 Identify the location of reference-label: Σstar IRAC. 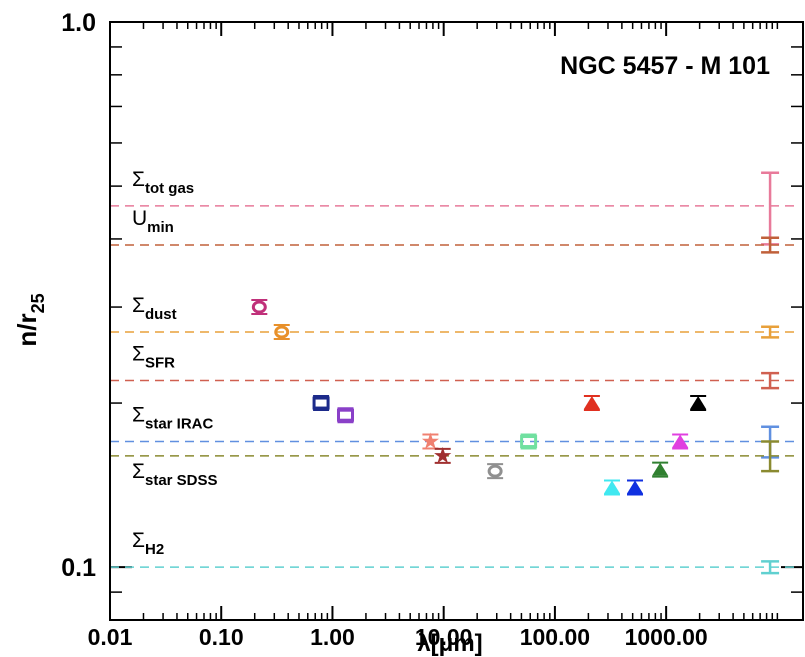
(173, 418).